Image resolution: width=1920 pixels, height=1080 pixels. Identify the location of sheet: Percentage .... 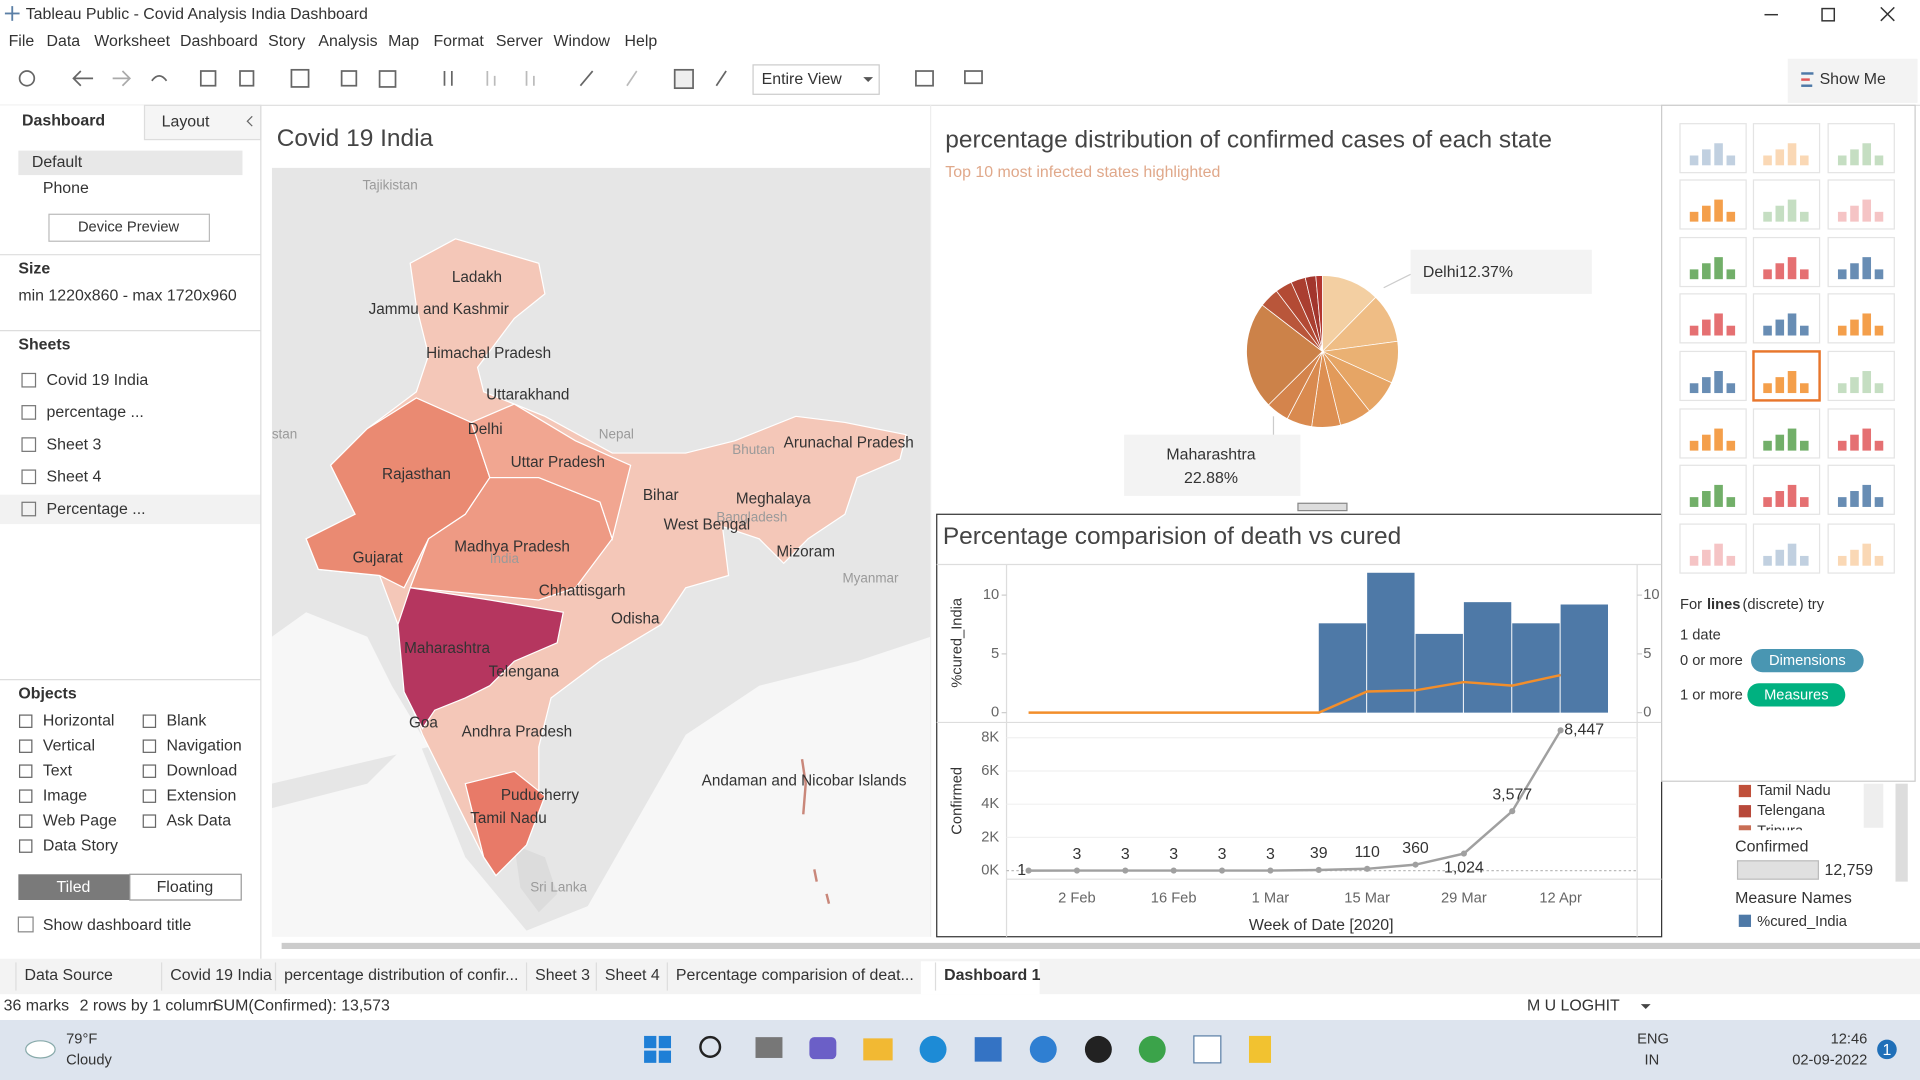
(96, 509).